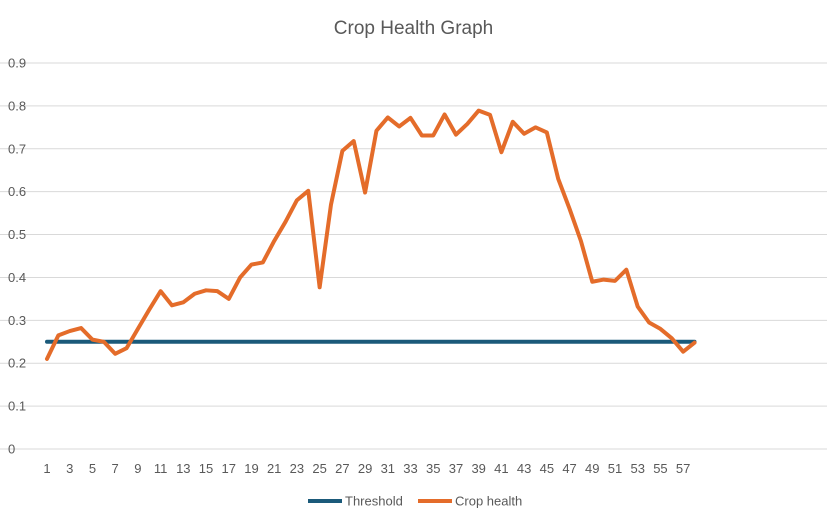 The image size is (827, 515). Describe the element at coordinates (92, 468) in the screenshot. I see `x-tick-label: 5` at that location.